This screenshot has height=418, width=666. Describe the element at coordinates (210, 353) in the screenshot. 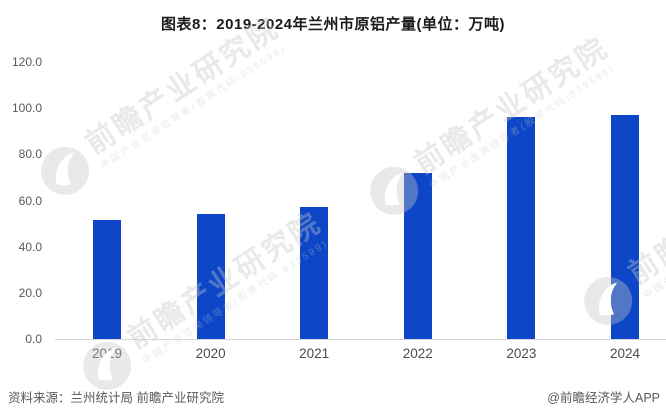

I see `x-axis-tick-label: 2020` at that location.